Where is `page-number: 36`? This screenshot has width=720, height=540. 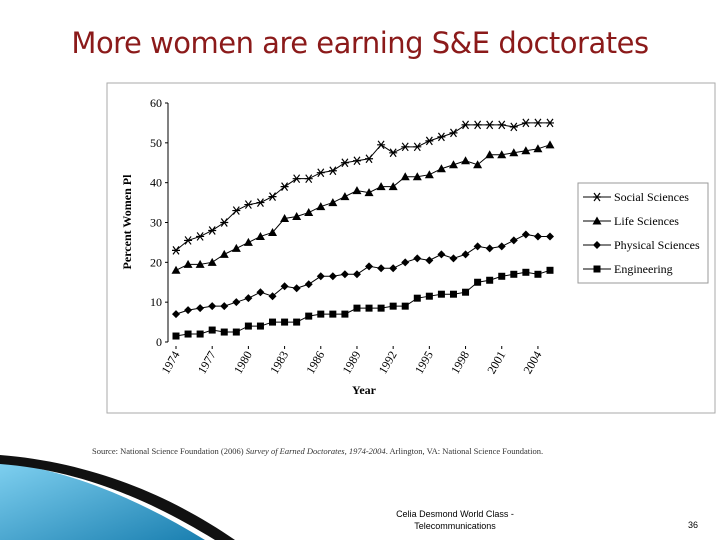 page-number: 36 is located at coordinates (693, 525).